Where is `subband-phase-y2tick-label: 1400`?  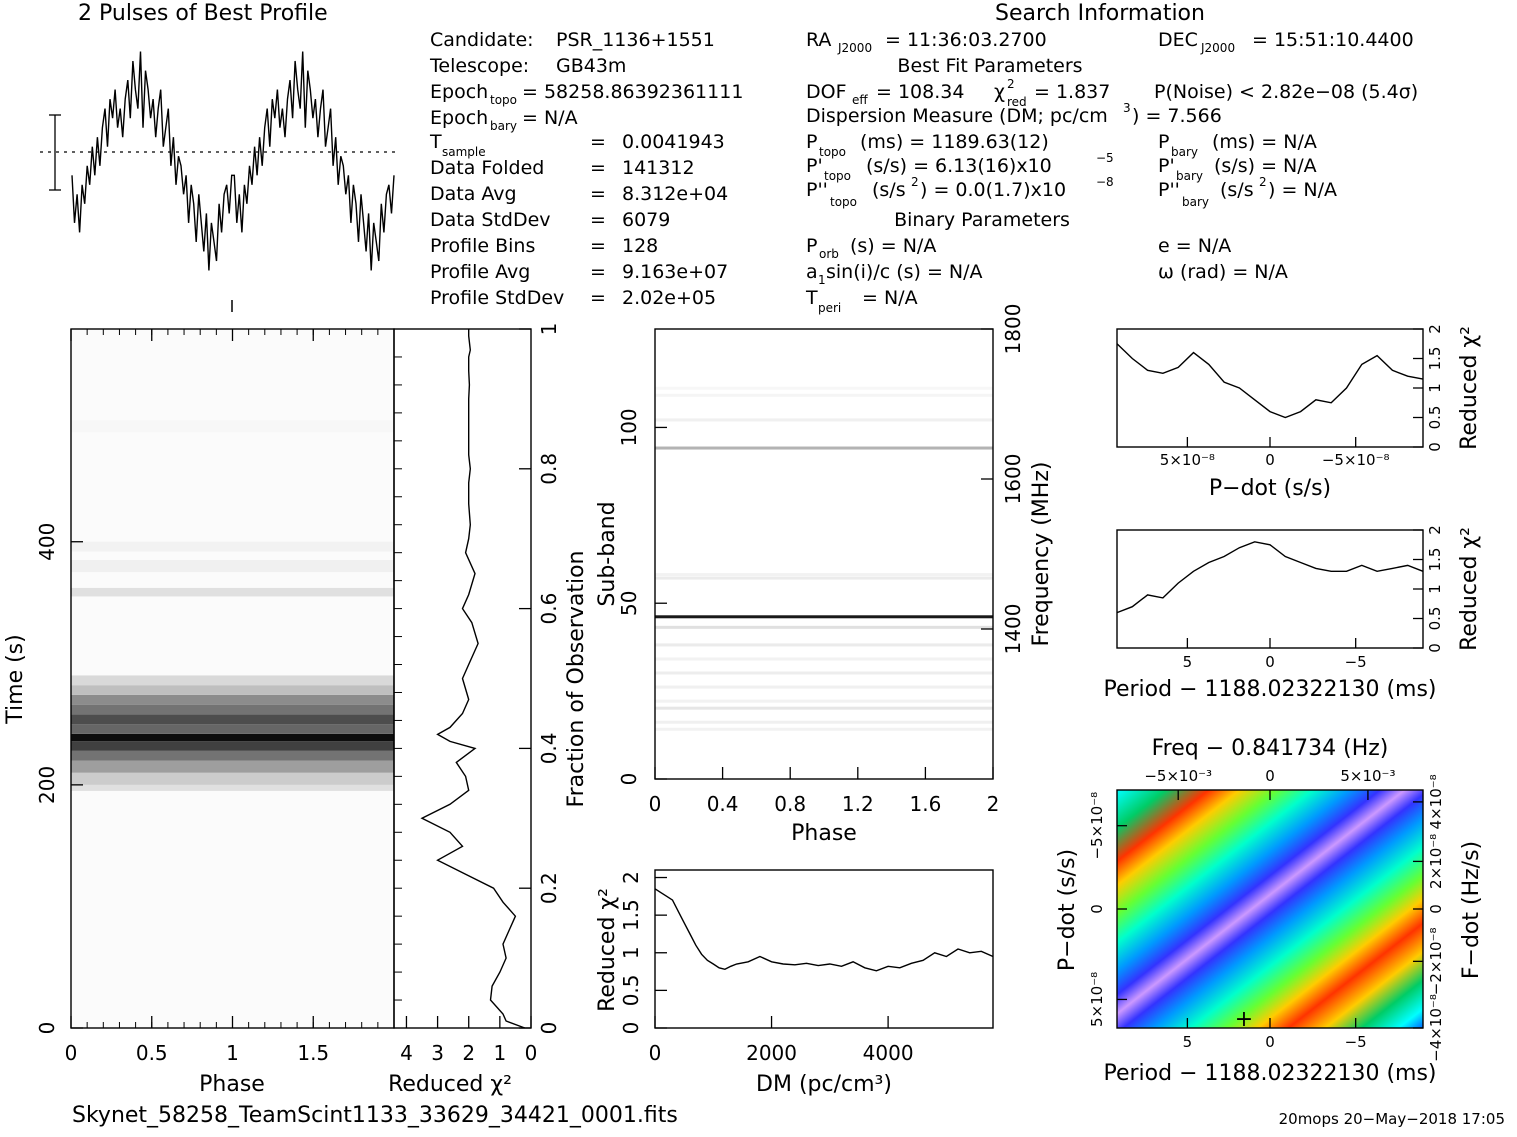 subband-phase-y2tick-label: 1400 is located at coordinates (1013, 629).